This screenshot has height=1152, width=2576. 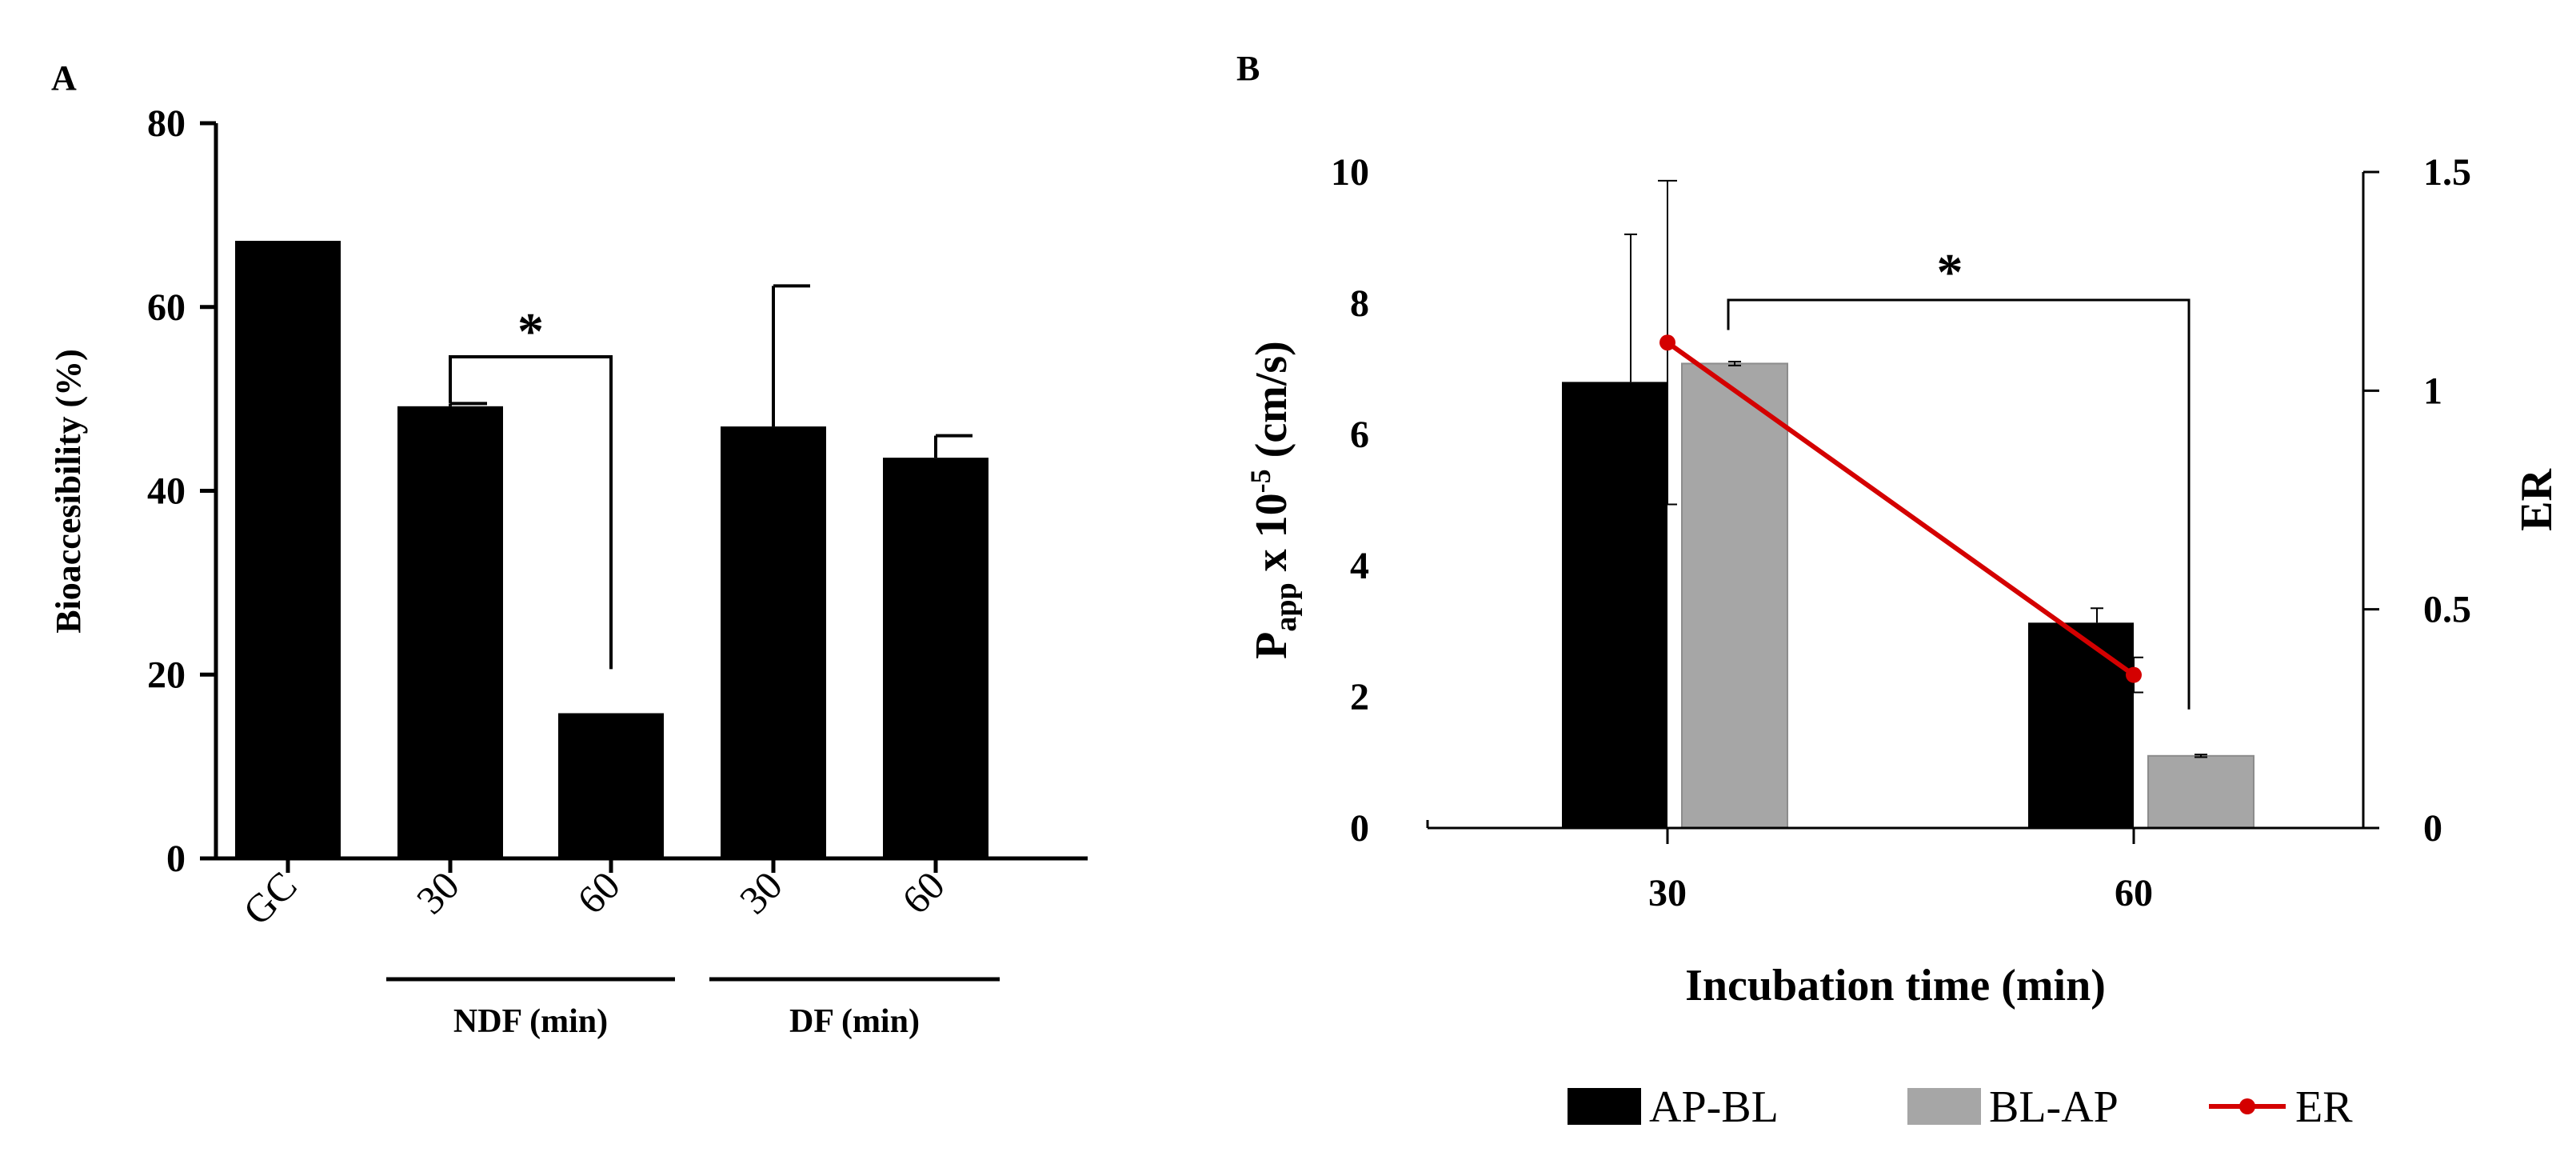 I want to click on panel-a-group-label: NDF (min), so click(x=530, y=1021).